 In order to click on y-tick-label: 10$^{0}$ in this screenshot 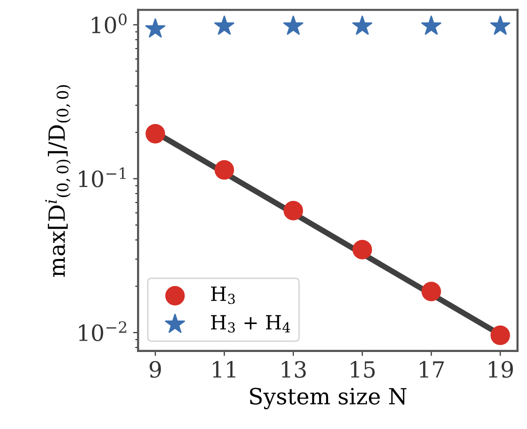, I will do `click(109, 23)`.